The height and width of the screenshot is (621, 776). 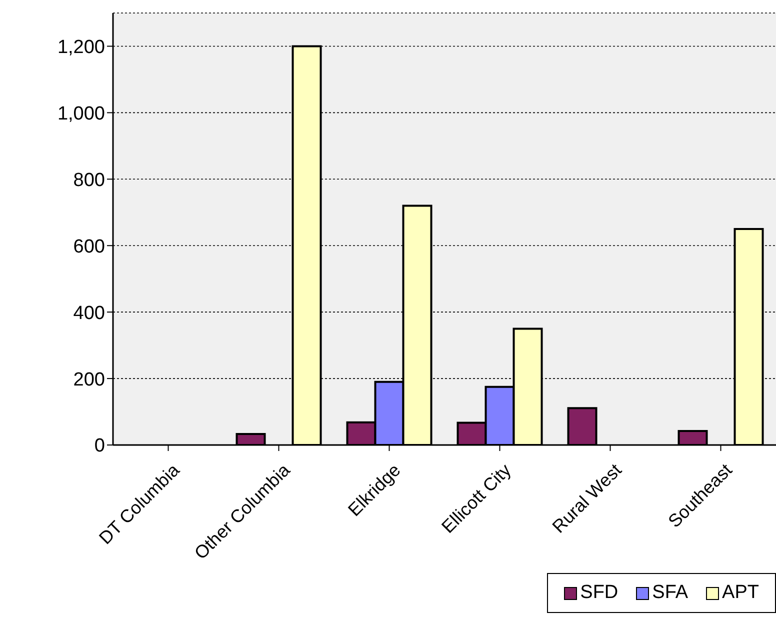 I want to click on legend-label: APT, so click(x=740, y=593).